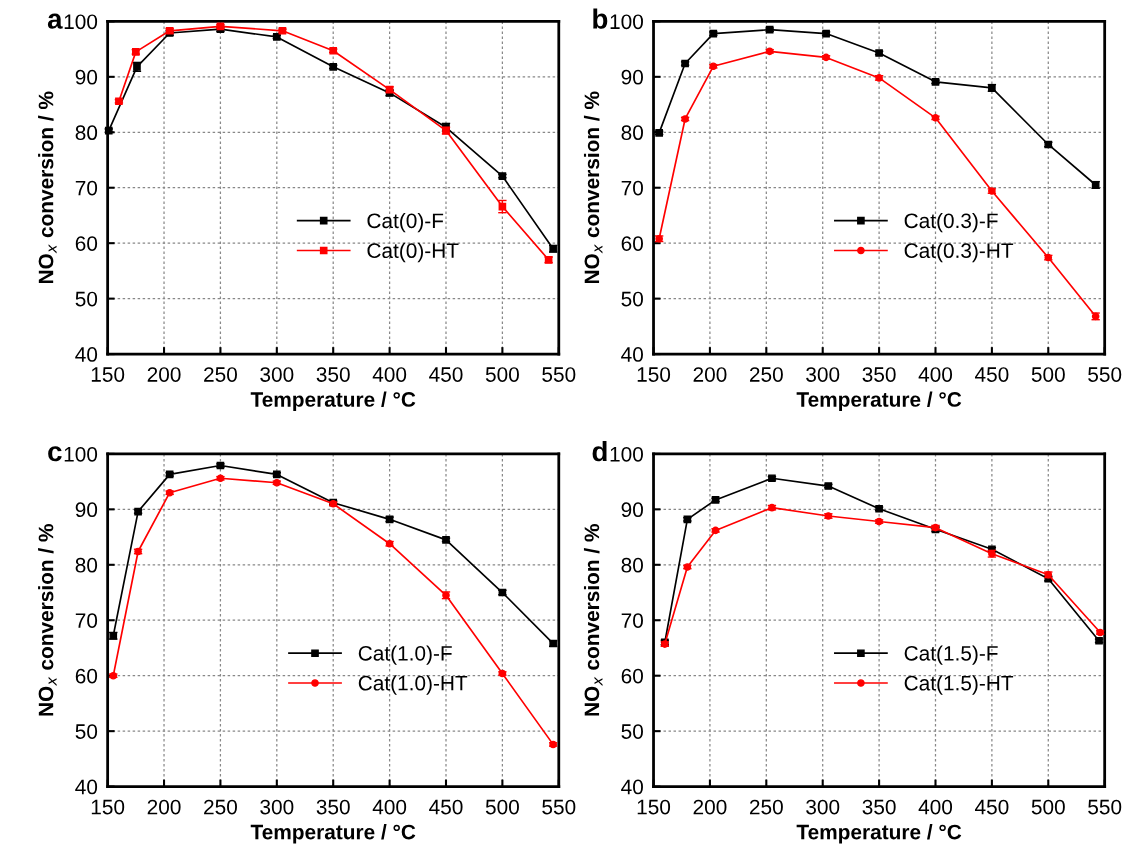  Describe the element at coordinates (405, 222) in the screenshot. I see `legend-label: Cat(0)-F` at that location.